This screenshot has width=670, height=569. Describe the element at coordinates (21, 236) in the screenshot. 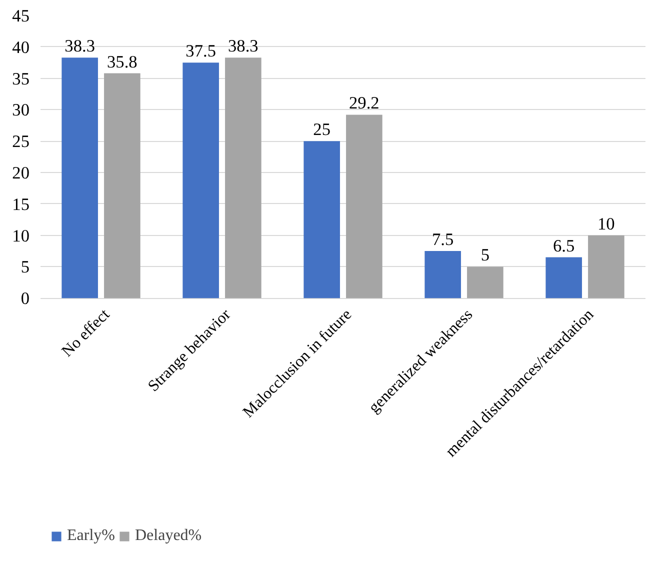

I see `y-tick-label: 10` at that location.